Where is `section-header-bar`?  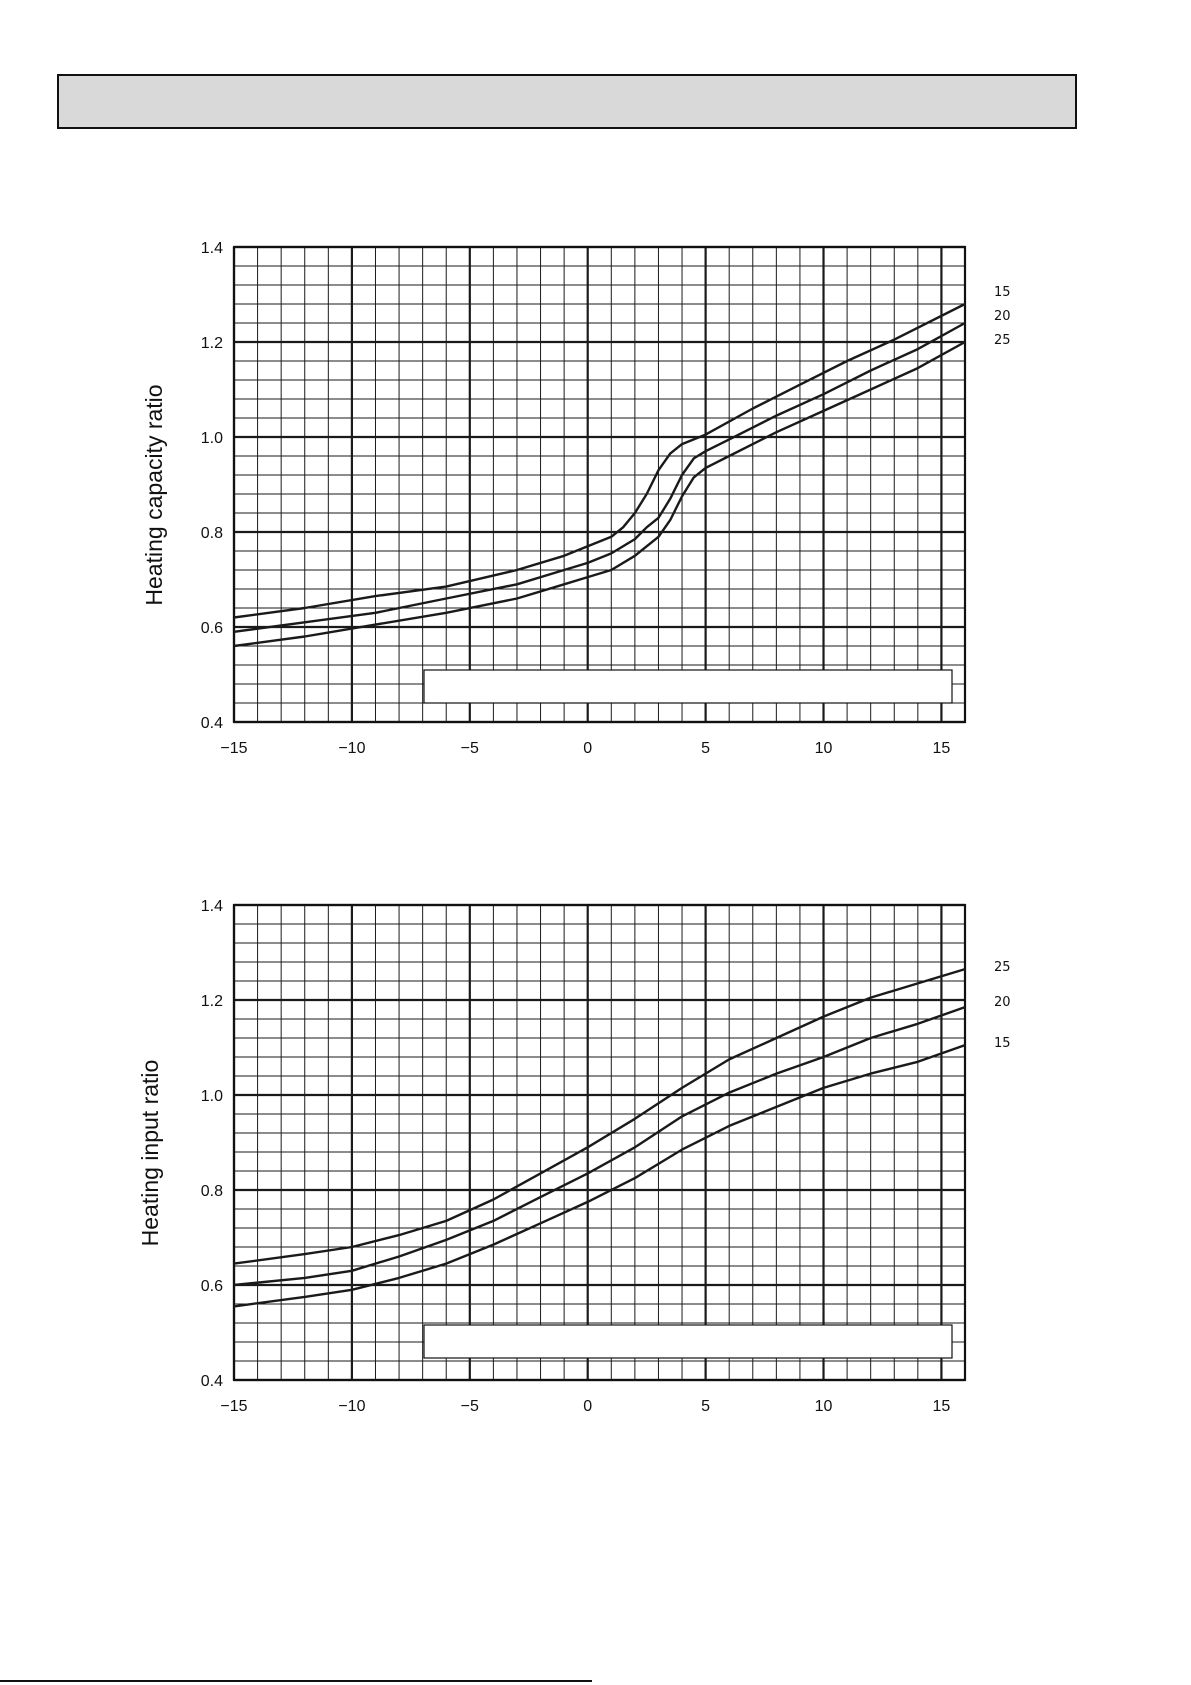
section-header-bar is located at coordinates (567, 101).